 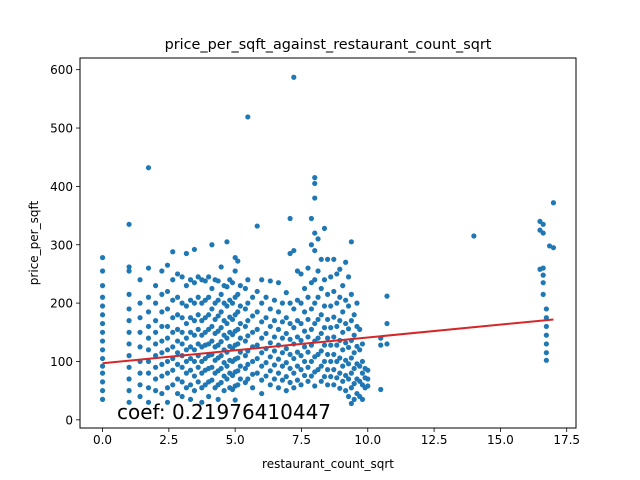 I want to click on y-tick-label: 400, so click(x=61, y=187).